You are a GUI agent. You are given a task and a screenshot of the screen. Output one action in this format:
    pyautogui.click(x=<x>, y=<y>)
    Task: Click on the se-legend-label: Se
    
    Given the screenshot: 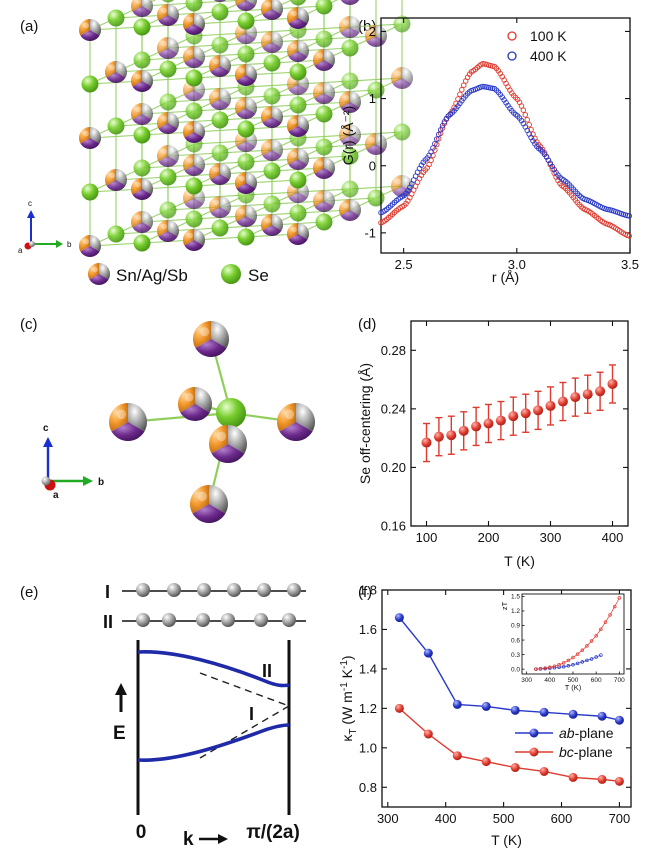 What is the action you would take?
    pyautogui.click(x=258, y=275)
    